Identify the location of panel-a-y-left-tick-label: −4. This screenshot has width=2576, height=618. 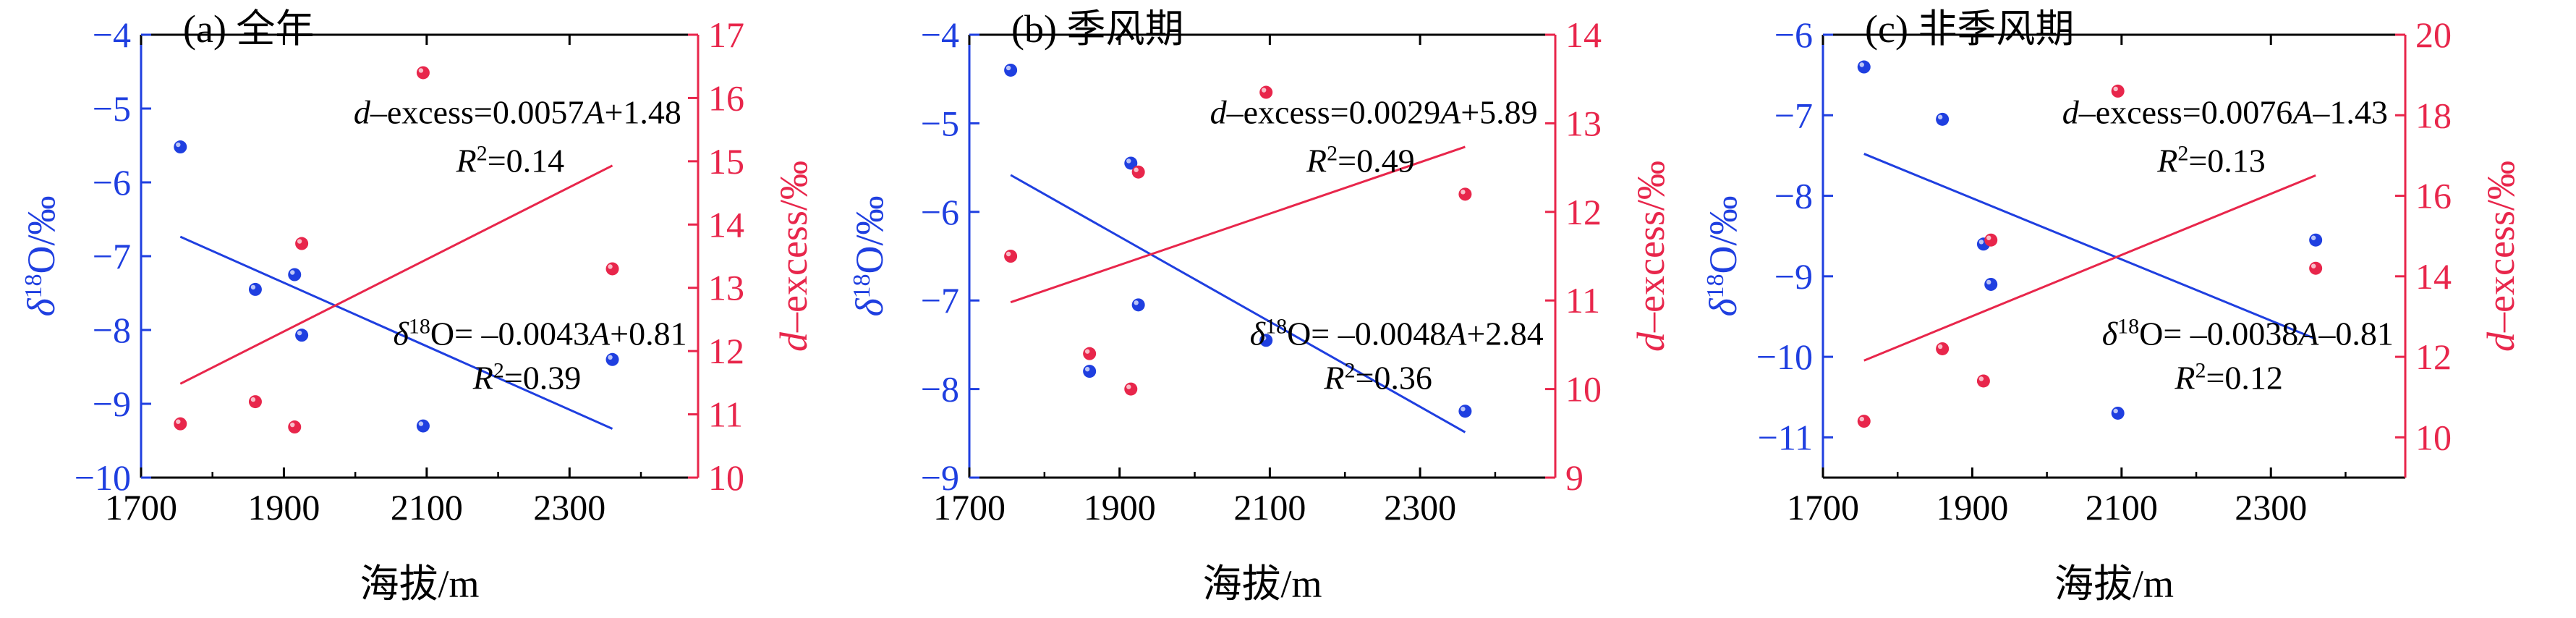
(112, 34).